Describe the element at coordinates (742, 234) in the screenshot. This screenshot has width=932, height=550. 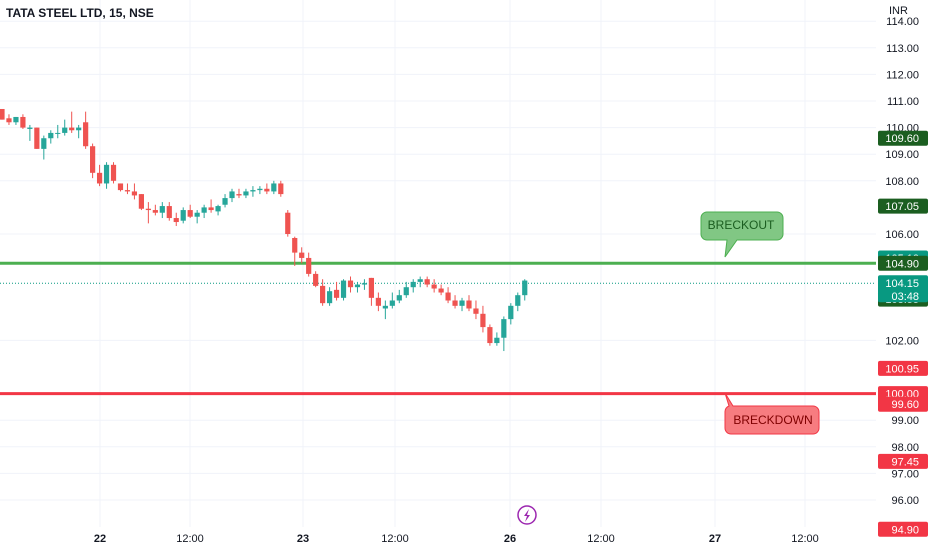
I see `breakout-annotation: BRECKOUT` at that location.